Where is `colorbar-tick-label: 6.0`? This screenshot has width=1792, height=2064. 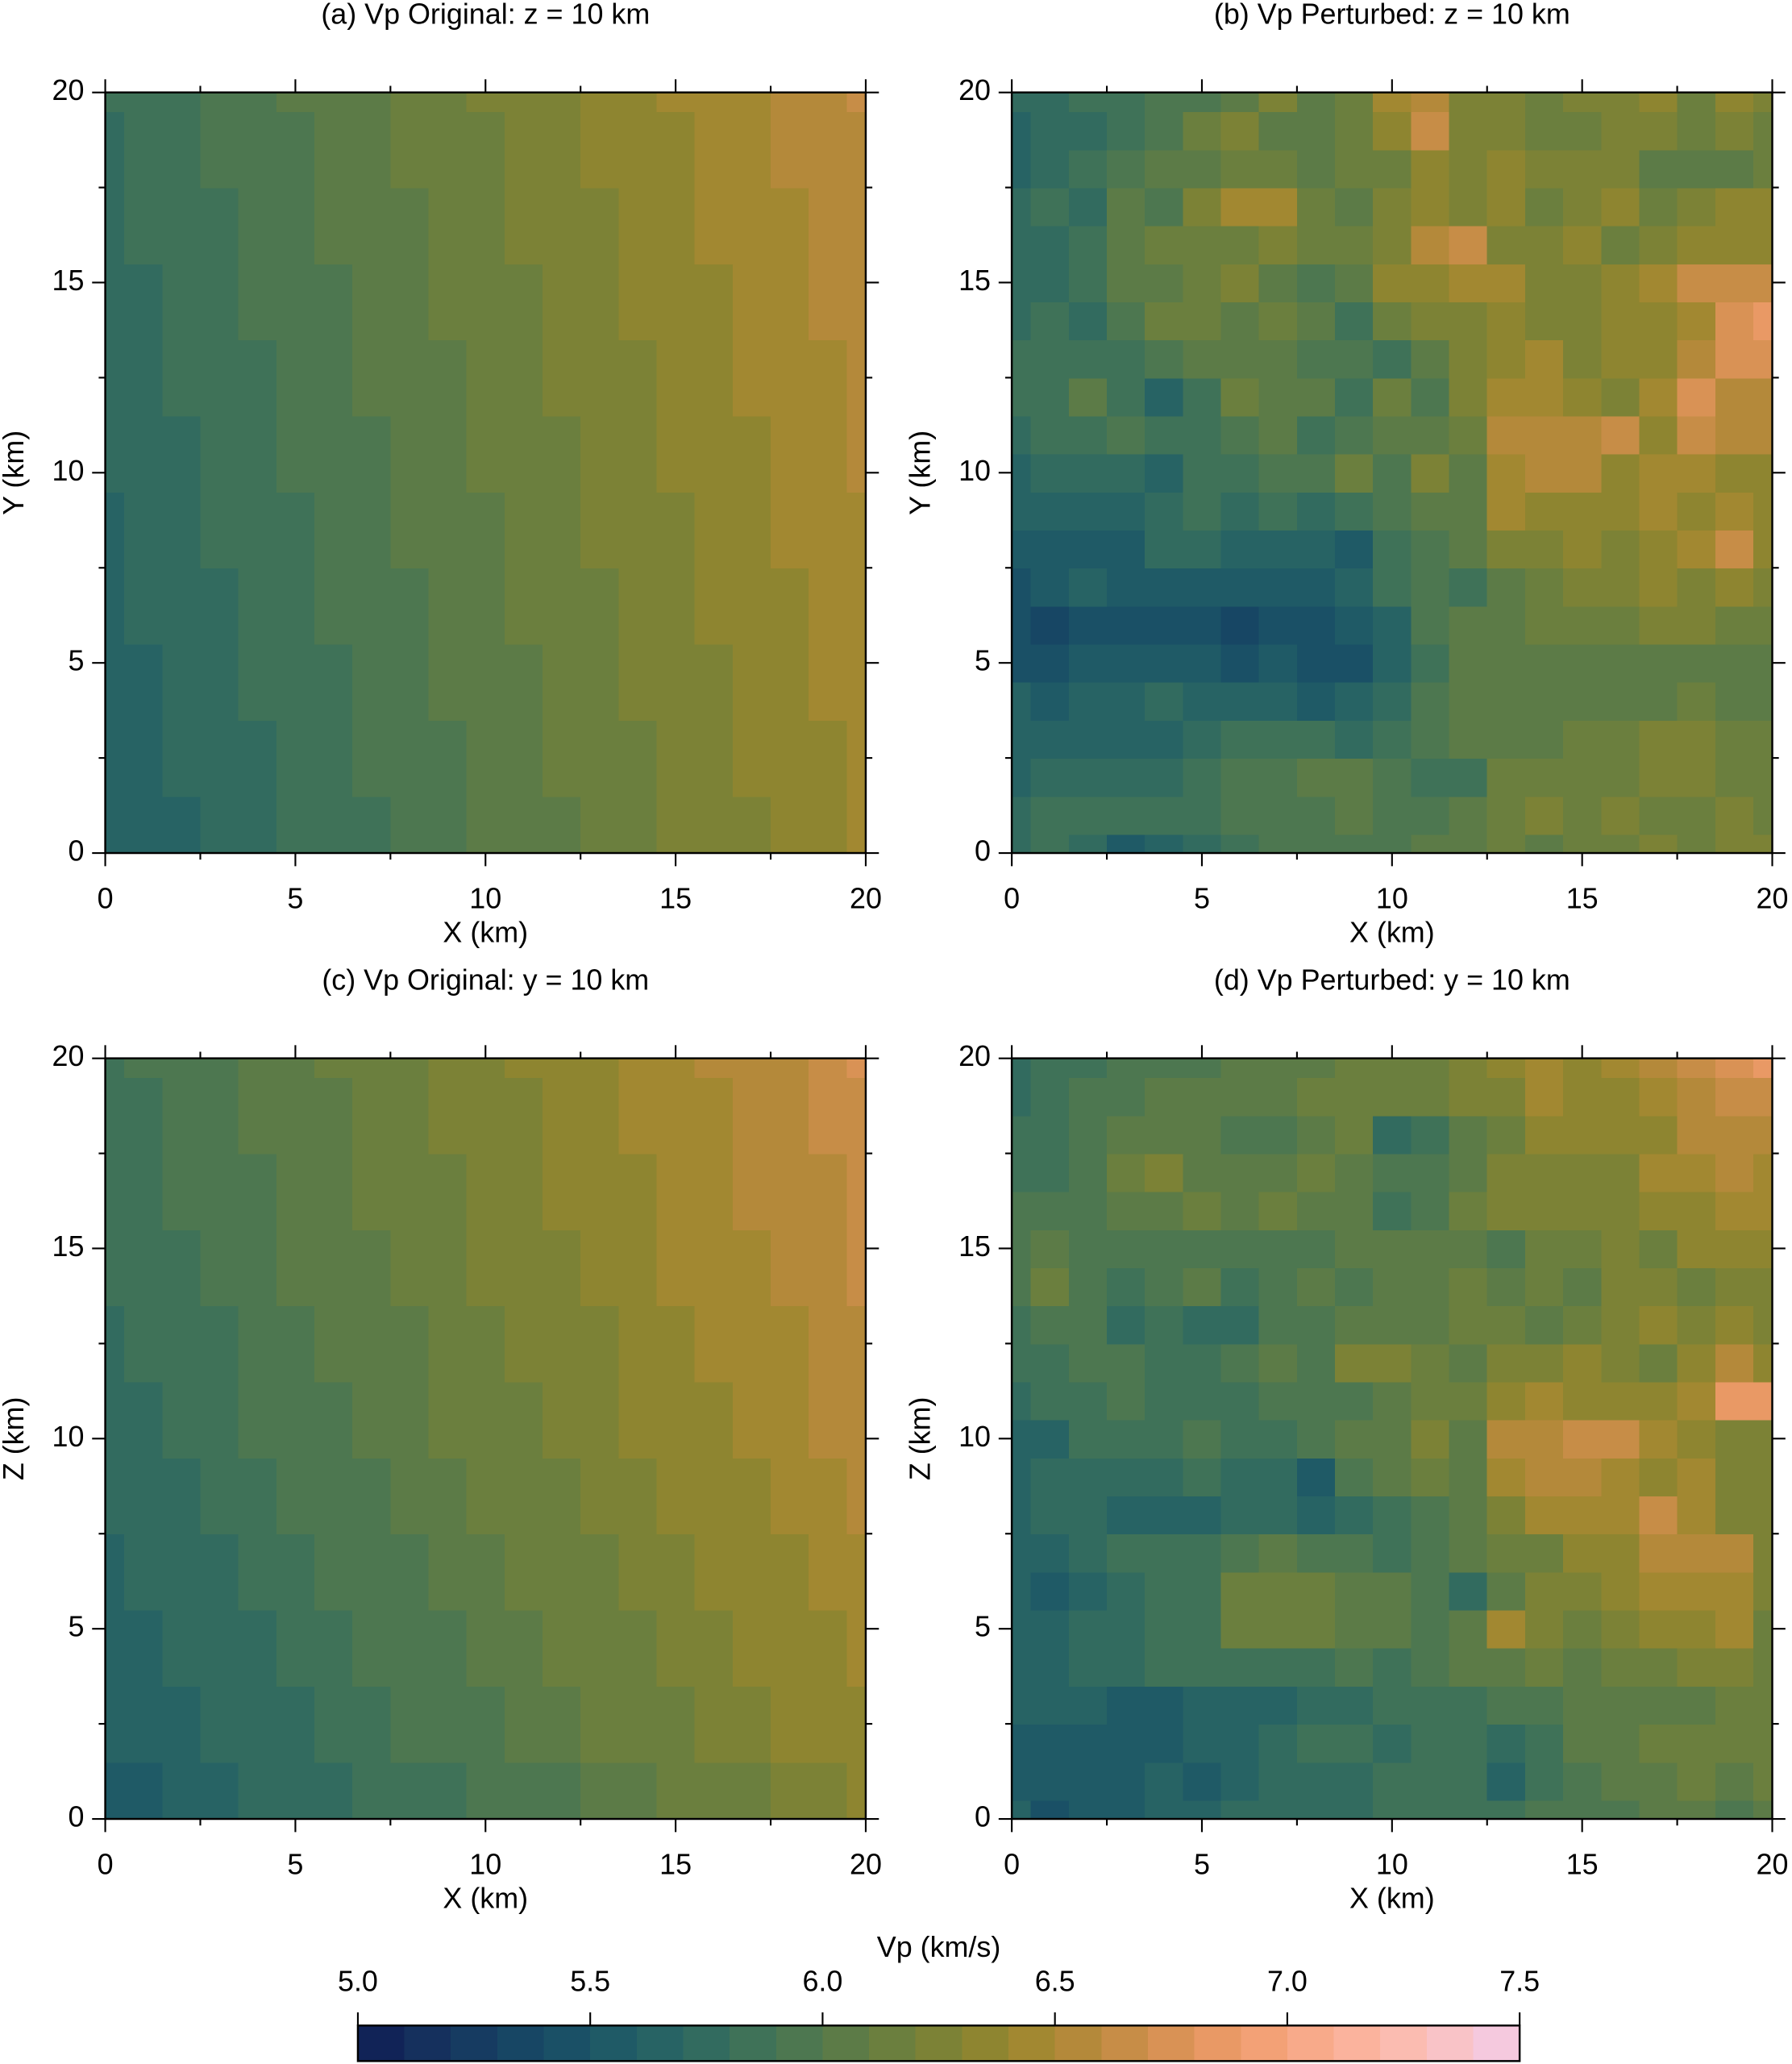
colorbar-tick-label: 6.0 is located at coordinates (822, 1982).